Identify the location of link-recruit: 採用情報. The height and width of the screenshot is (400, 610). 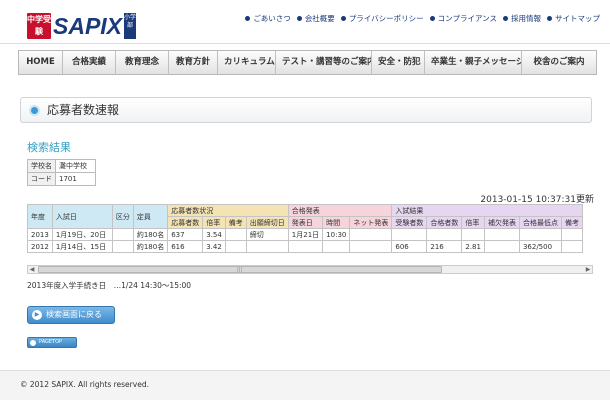
(522, 18).